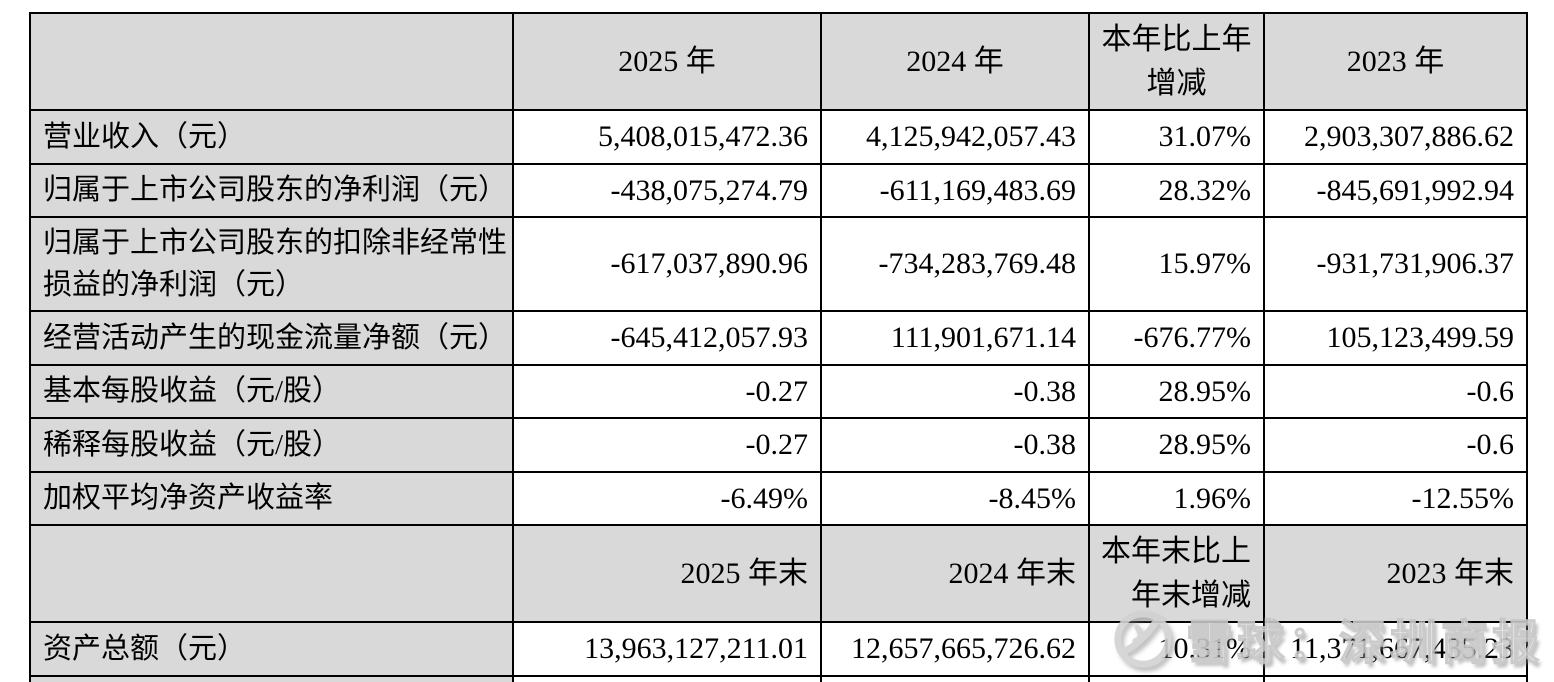 The height and width of the screenshot is (682, 1554). I want to click on cell-2023: -845,691,992.94, so click(1395, 190).